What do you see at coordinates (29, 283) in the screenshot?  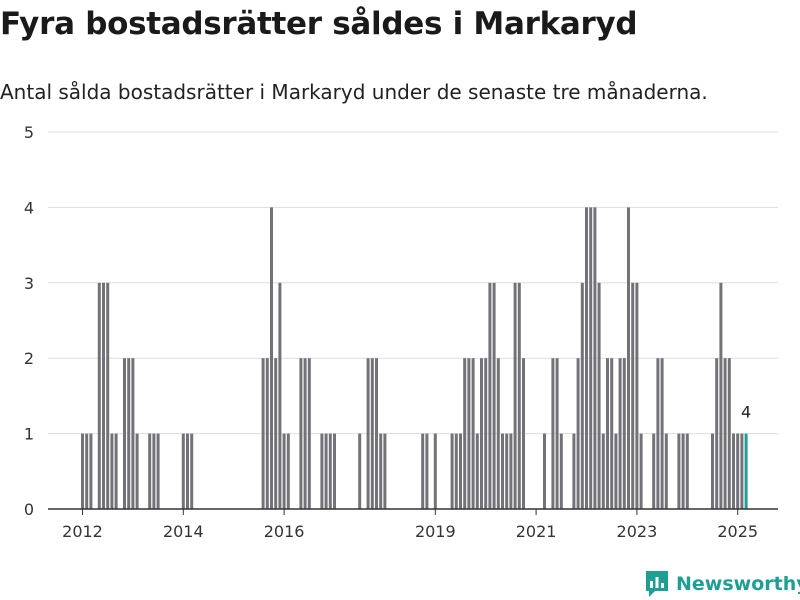 I see `y-tick-label: 3` at bounding box center [29, 283].